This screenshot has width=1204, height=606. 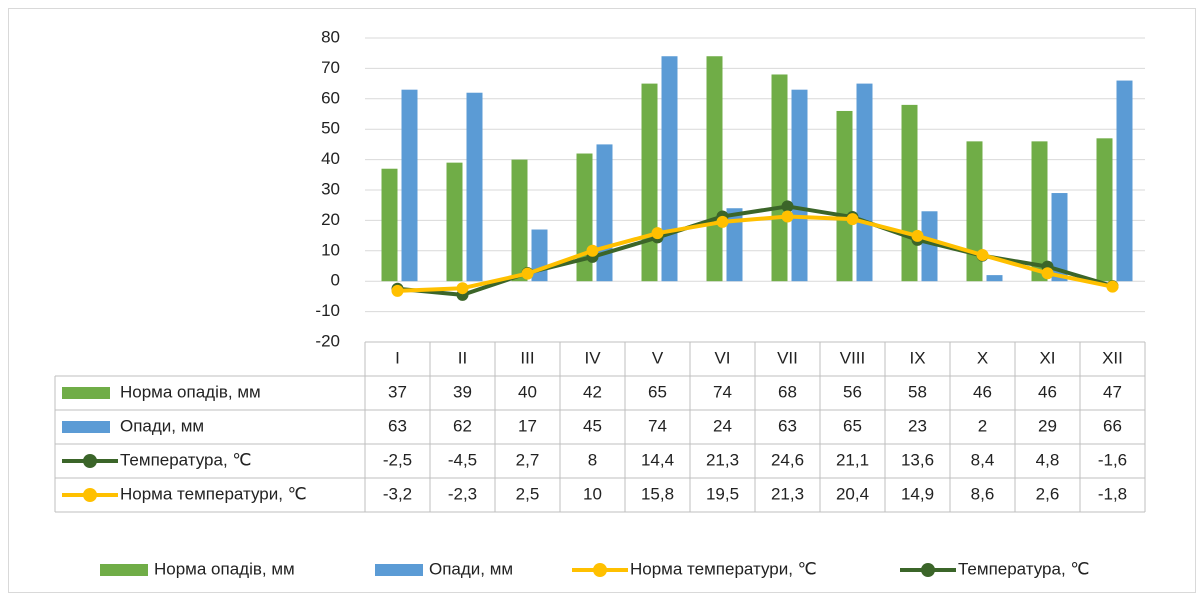 I want to click on y-tick-label: 40, so click(x=330, y=158).